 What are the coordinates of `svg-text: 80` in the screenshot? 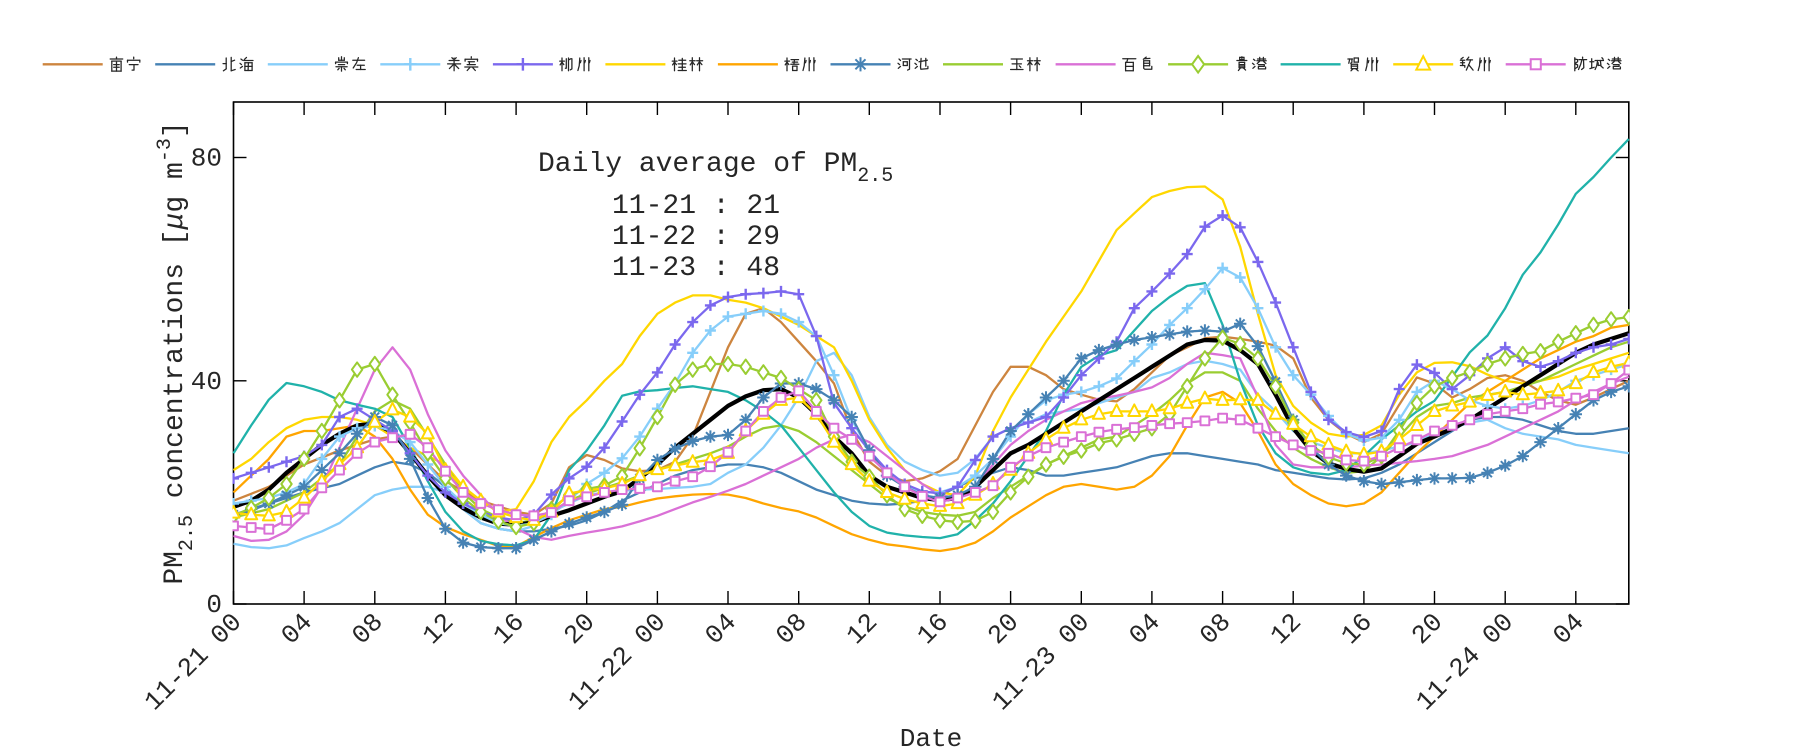 It's located at (206, 159).